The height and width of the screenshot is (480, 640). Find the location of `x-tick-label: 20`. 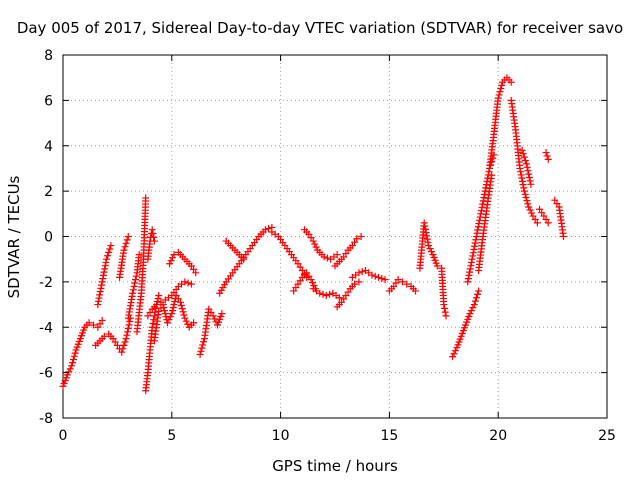

x-tick-label: 20 is located at coordinates (498, 436).